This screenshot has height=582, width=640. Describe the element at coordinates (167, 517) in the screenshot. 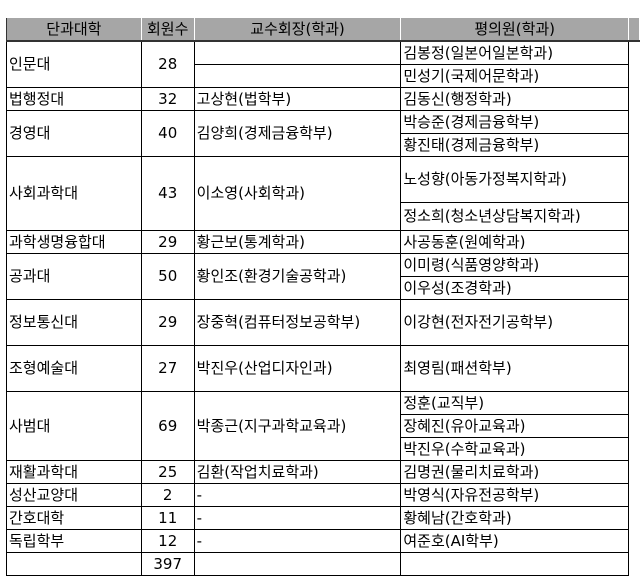

I see `member-count: 11` at that location.